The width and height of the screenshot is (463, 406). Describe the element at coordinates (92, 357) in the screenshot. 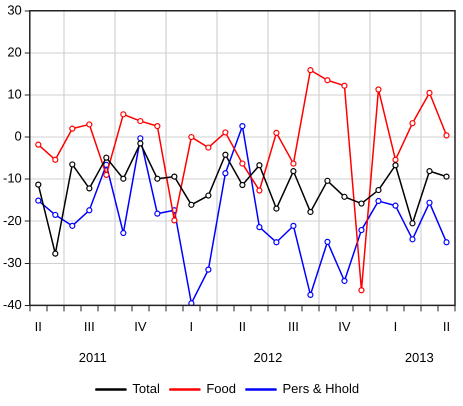

I see `text: 2011` at that location.